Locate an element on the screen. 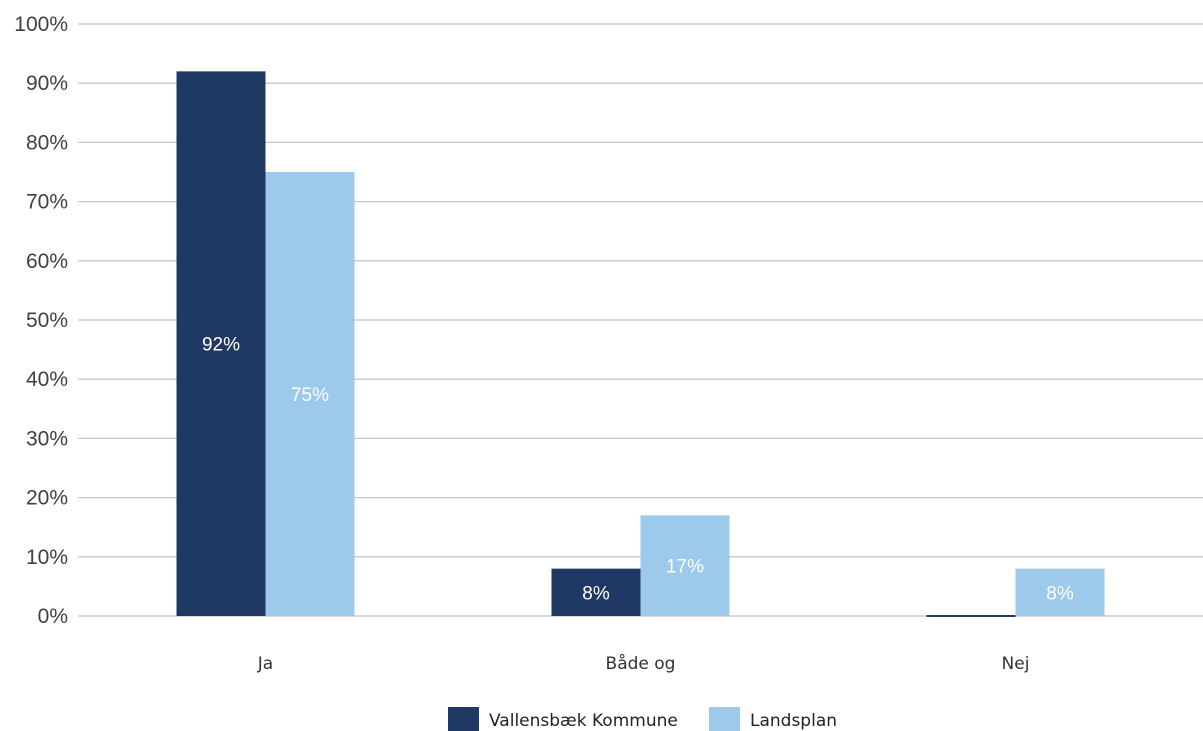 The height and width of the screenshot is (731, 1203). y-tick-label: 0% is located at coordinates (53, 616).